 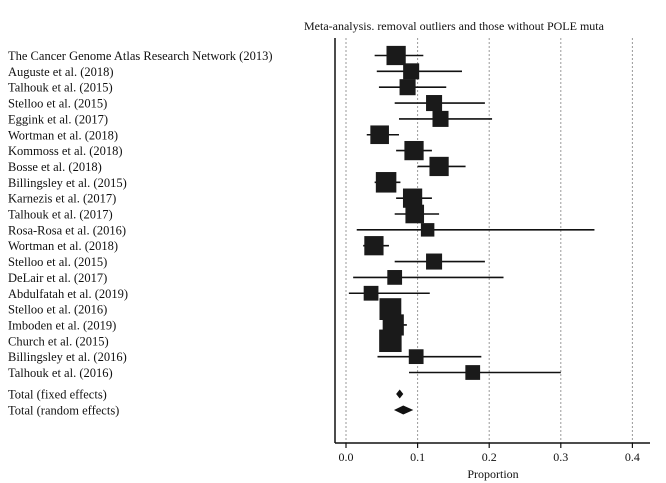 What do you see at coordinates (417, 457) in the screenshot?
I see `x-tick-label: 0.1` at bounding box center [417, 457].